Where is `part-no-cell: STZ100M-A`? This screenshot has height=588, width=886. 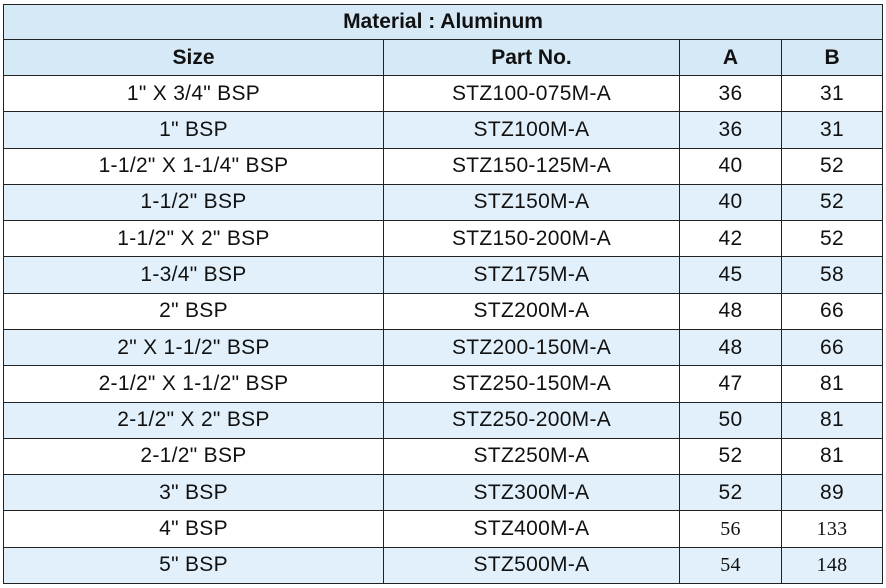 part-no-cell: STZ100M-A is located at coordinates (531, 130).